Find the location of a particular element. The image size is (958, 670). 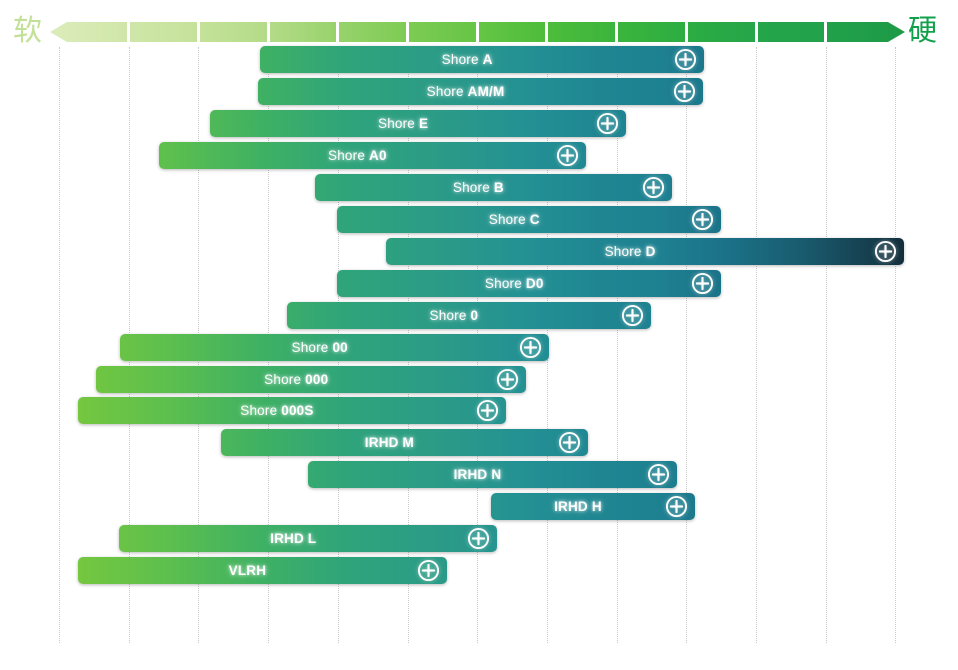

hardness-bar-irhd-h: IRHD H is located at coordinates (593, 507).